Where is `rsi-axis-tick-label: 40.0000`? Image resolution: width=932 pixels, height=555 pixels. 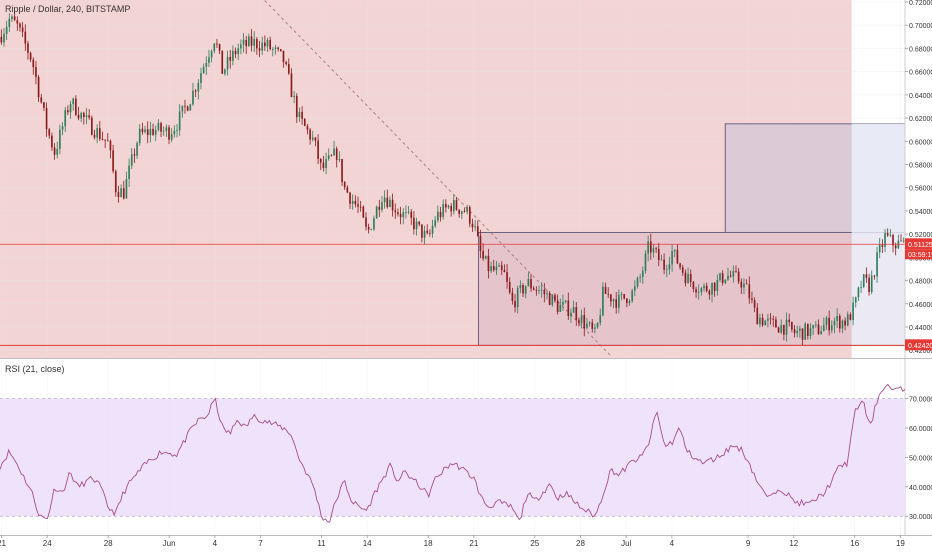 rsi-axis-tick-label: 40.0000 is located at coordinates (920, 488).